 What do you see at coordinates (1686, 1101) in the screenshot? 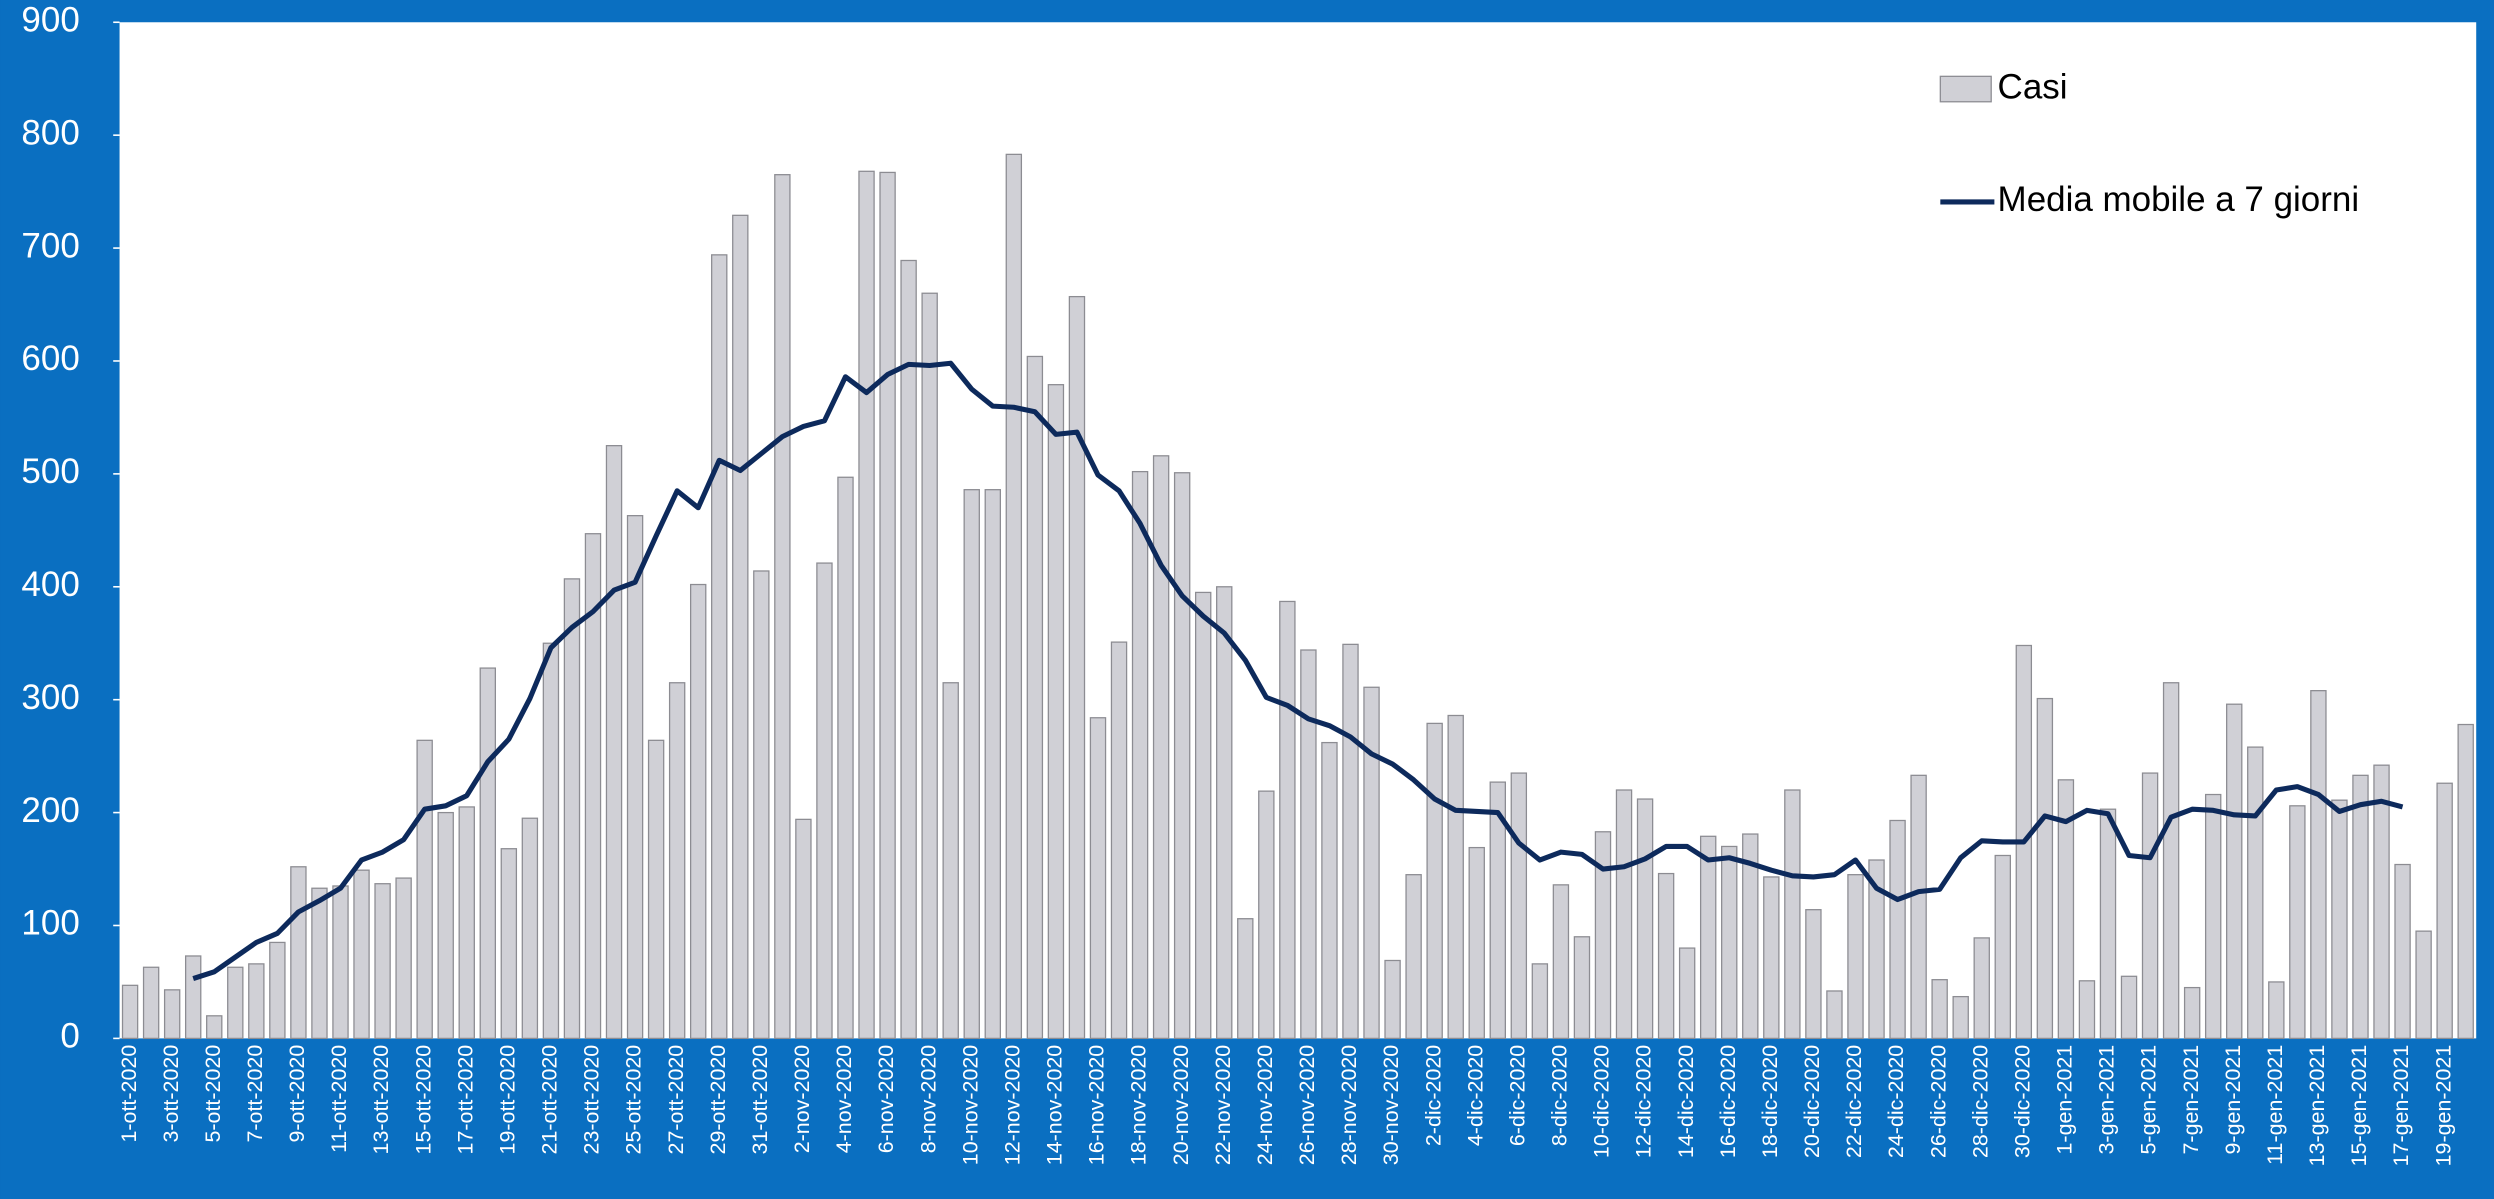
I see `x-tick-label: 14-dic-2020` at bounding box center [1686, 1101].